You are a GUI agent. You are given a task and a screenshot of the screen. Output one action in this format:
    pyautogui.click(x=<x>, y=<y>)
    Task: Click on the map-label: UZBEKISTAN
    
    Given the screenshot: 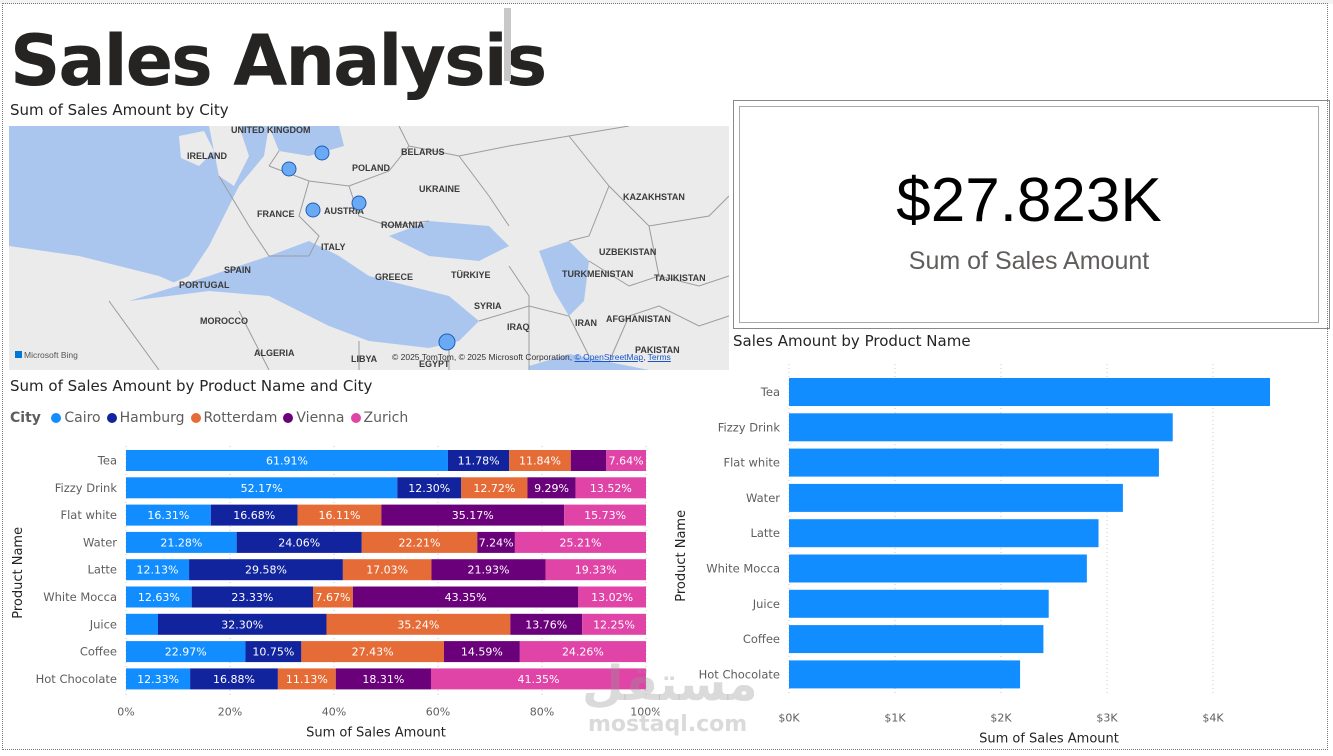 What is the action you would take?
    pyautogui.click(x=628, y=252)
    